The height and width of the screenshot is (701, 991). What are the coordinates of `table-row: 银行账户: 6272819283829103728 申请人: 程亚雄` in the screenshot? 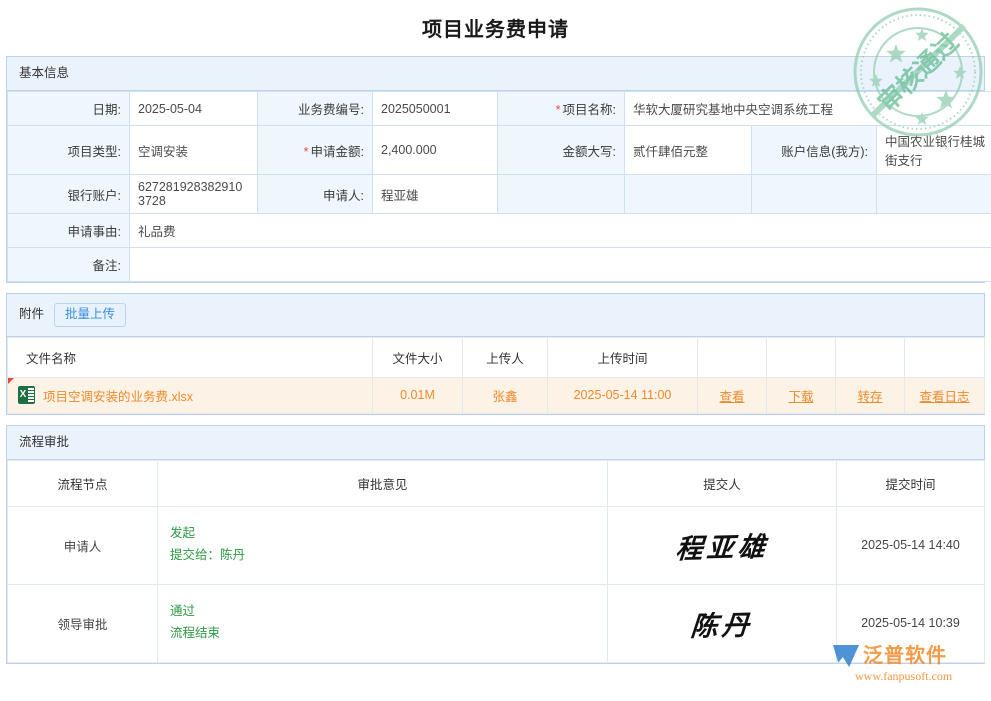 It's located at (499, 194).